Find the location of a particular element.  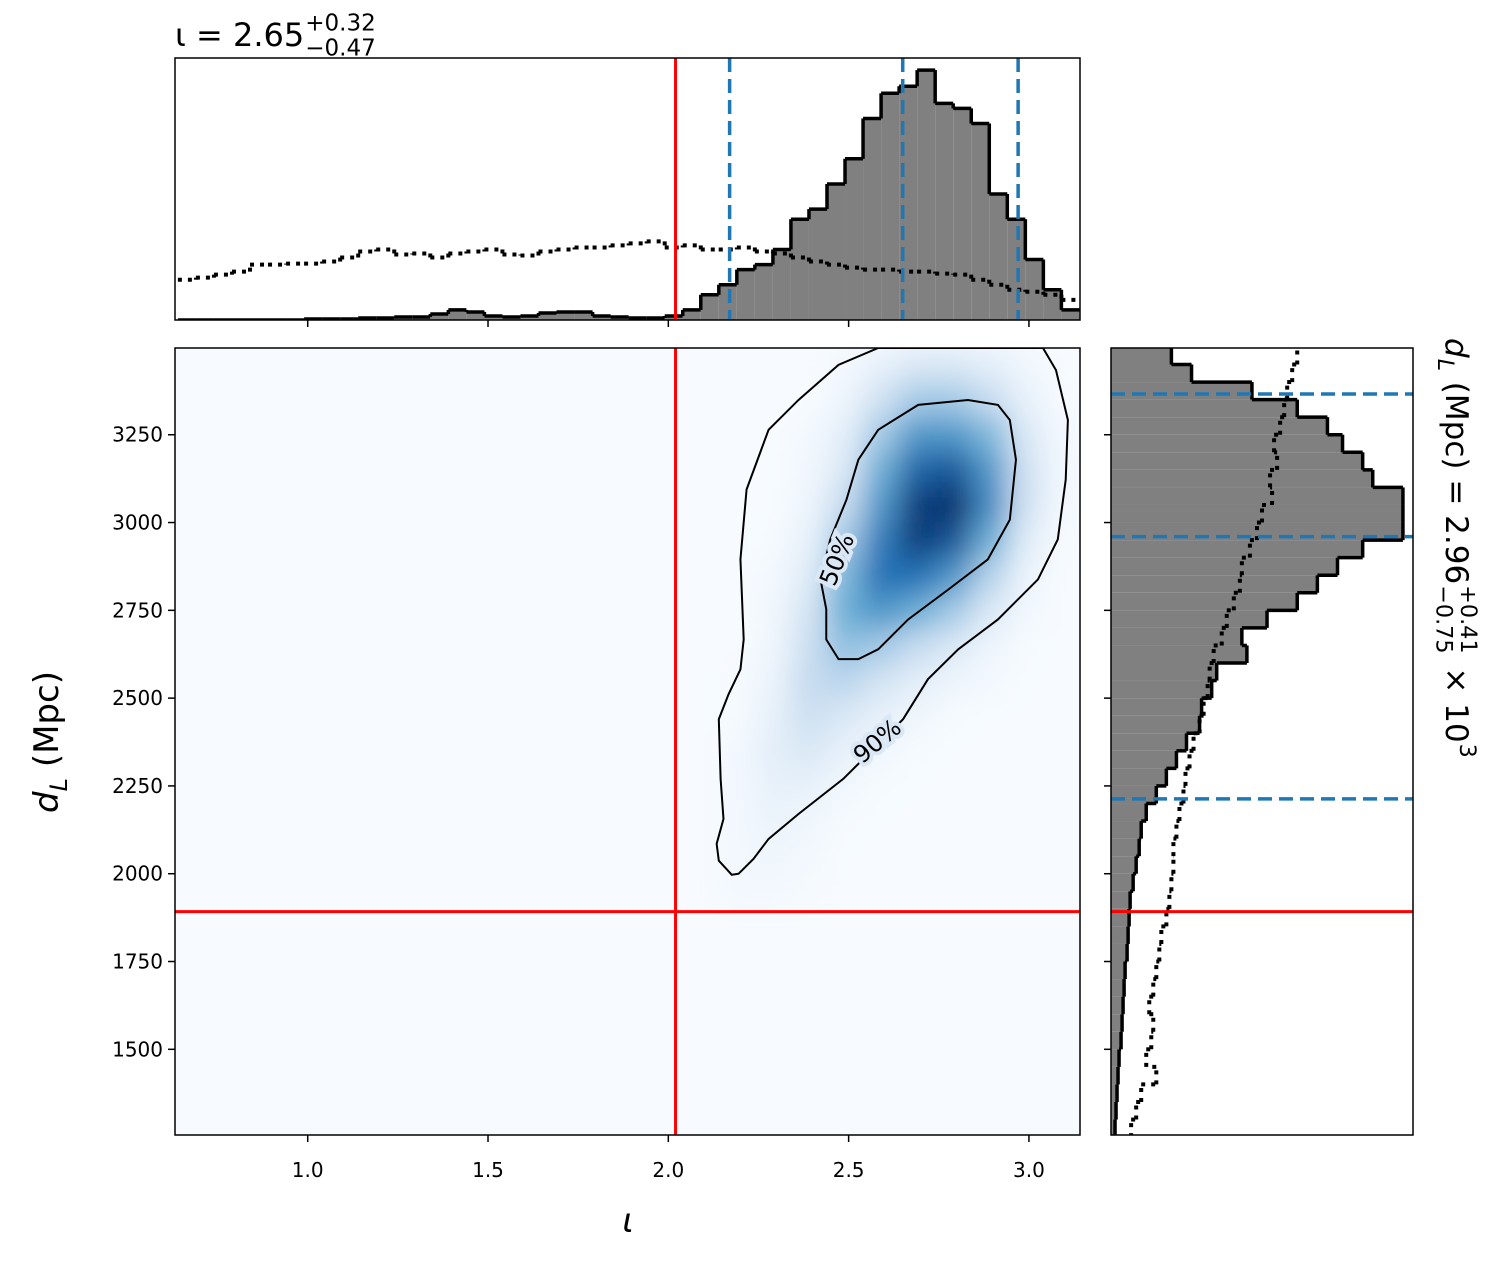

y-axis-label: dL (Mpc) is located at coordinates (50, 742).